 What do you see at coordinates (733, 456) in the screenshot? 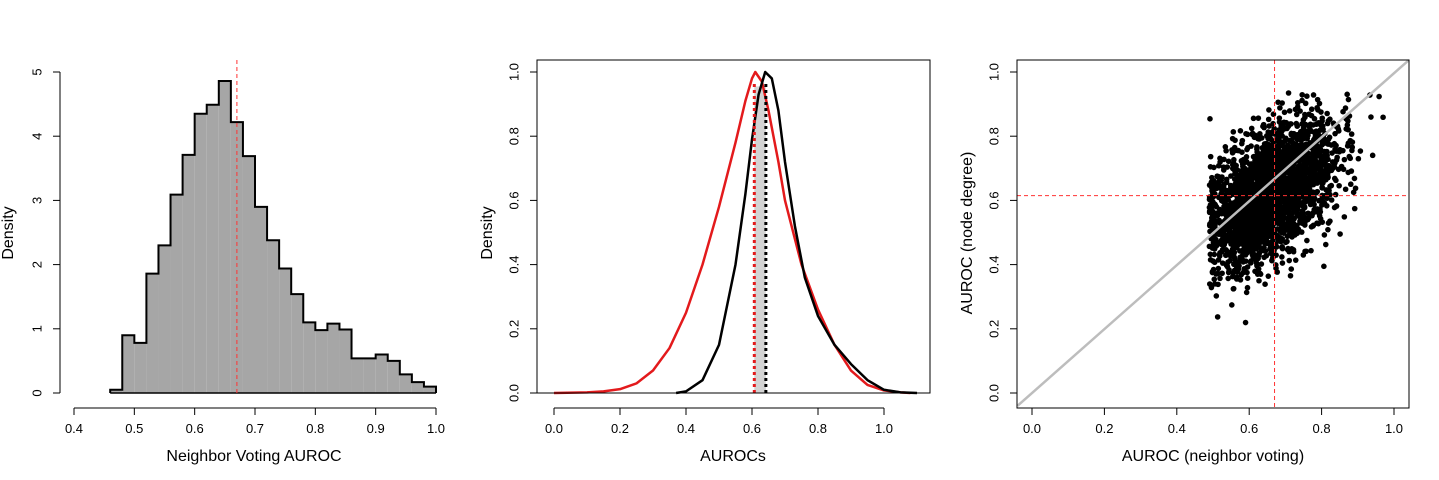
I see `density-x-axis-label: AUROCs` at bounding box center [733, 456].